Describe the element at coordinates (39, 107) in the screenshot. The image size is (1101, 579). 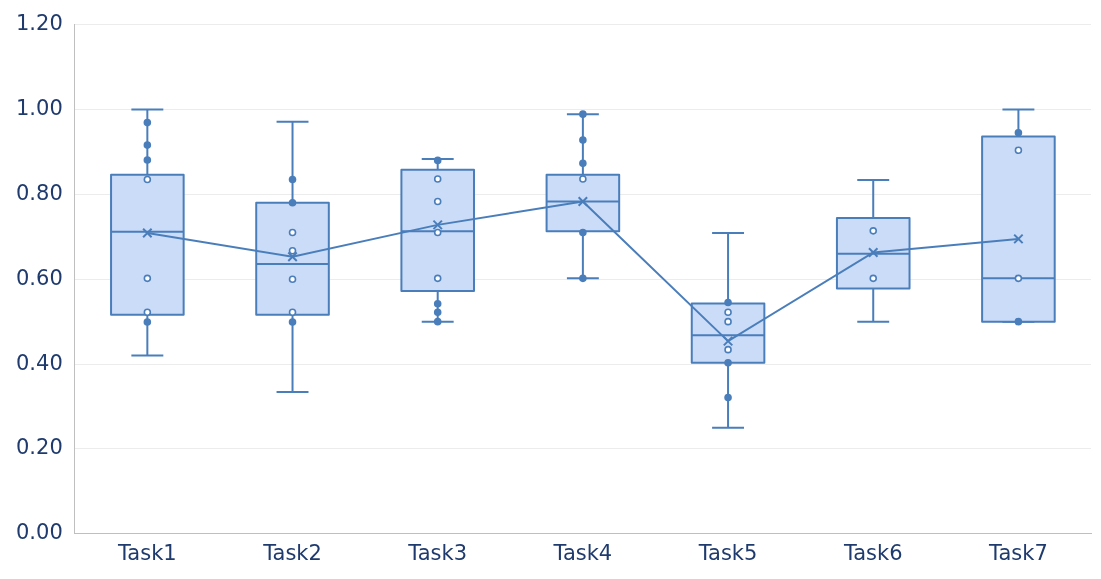
I see `y-tick-label: 1.00` at that location.